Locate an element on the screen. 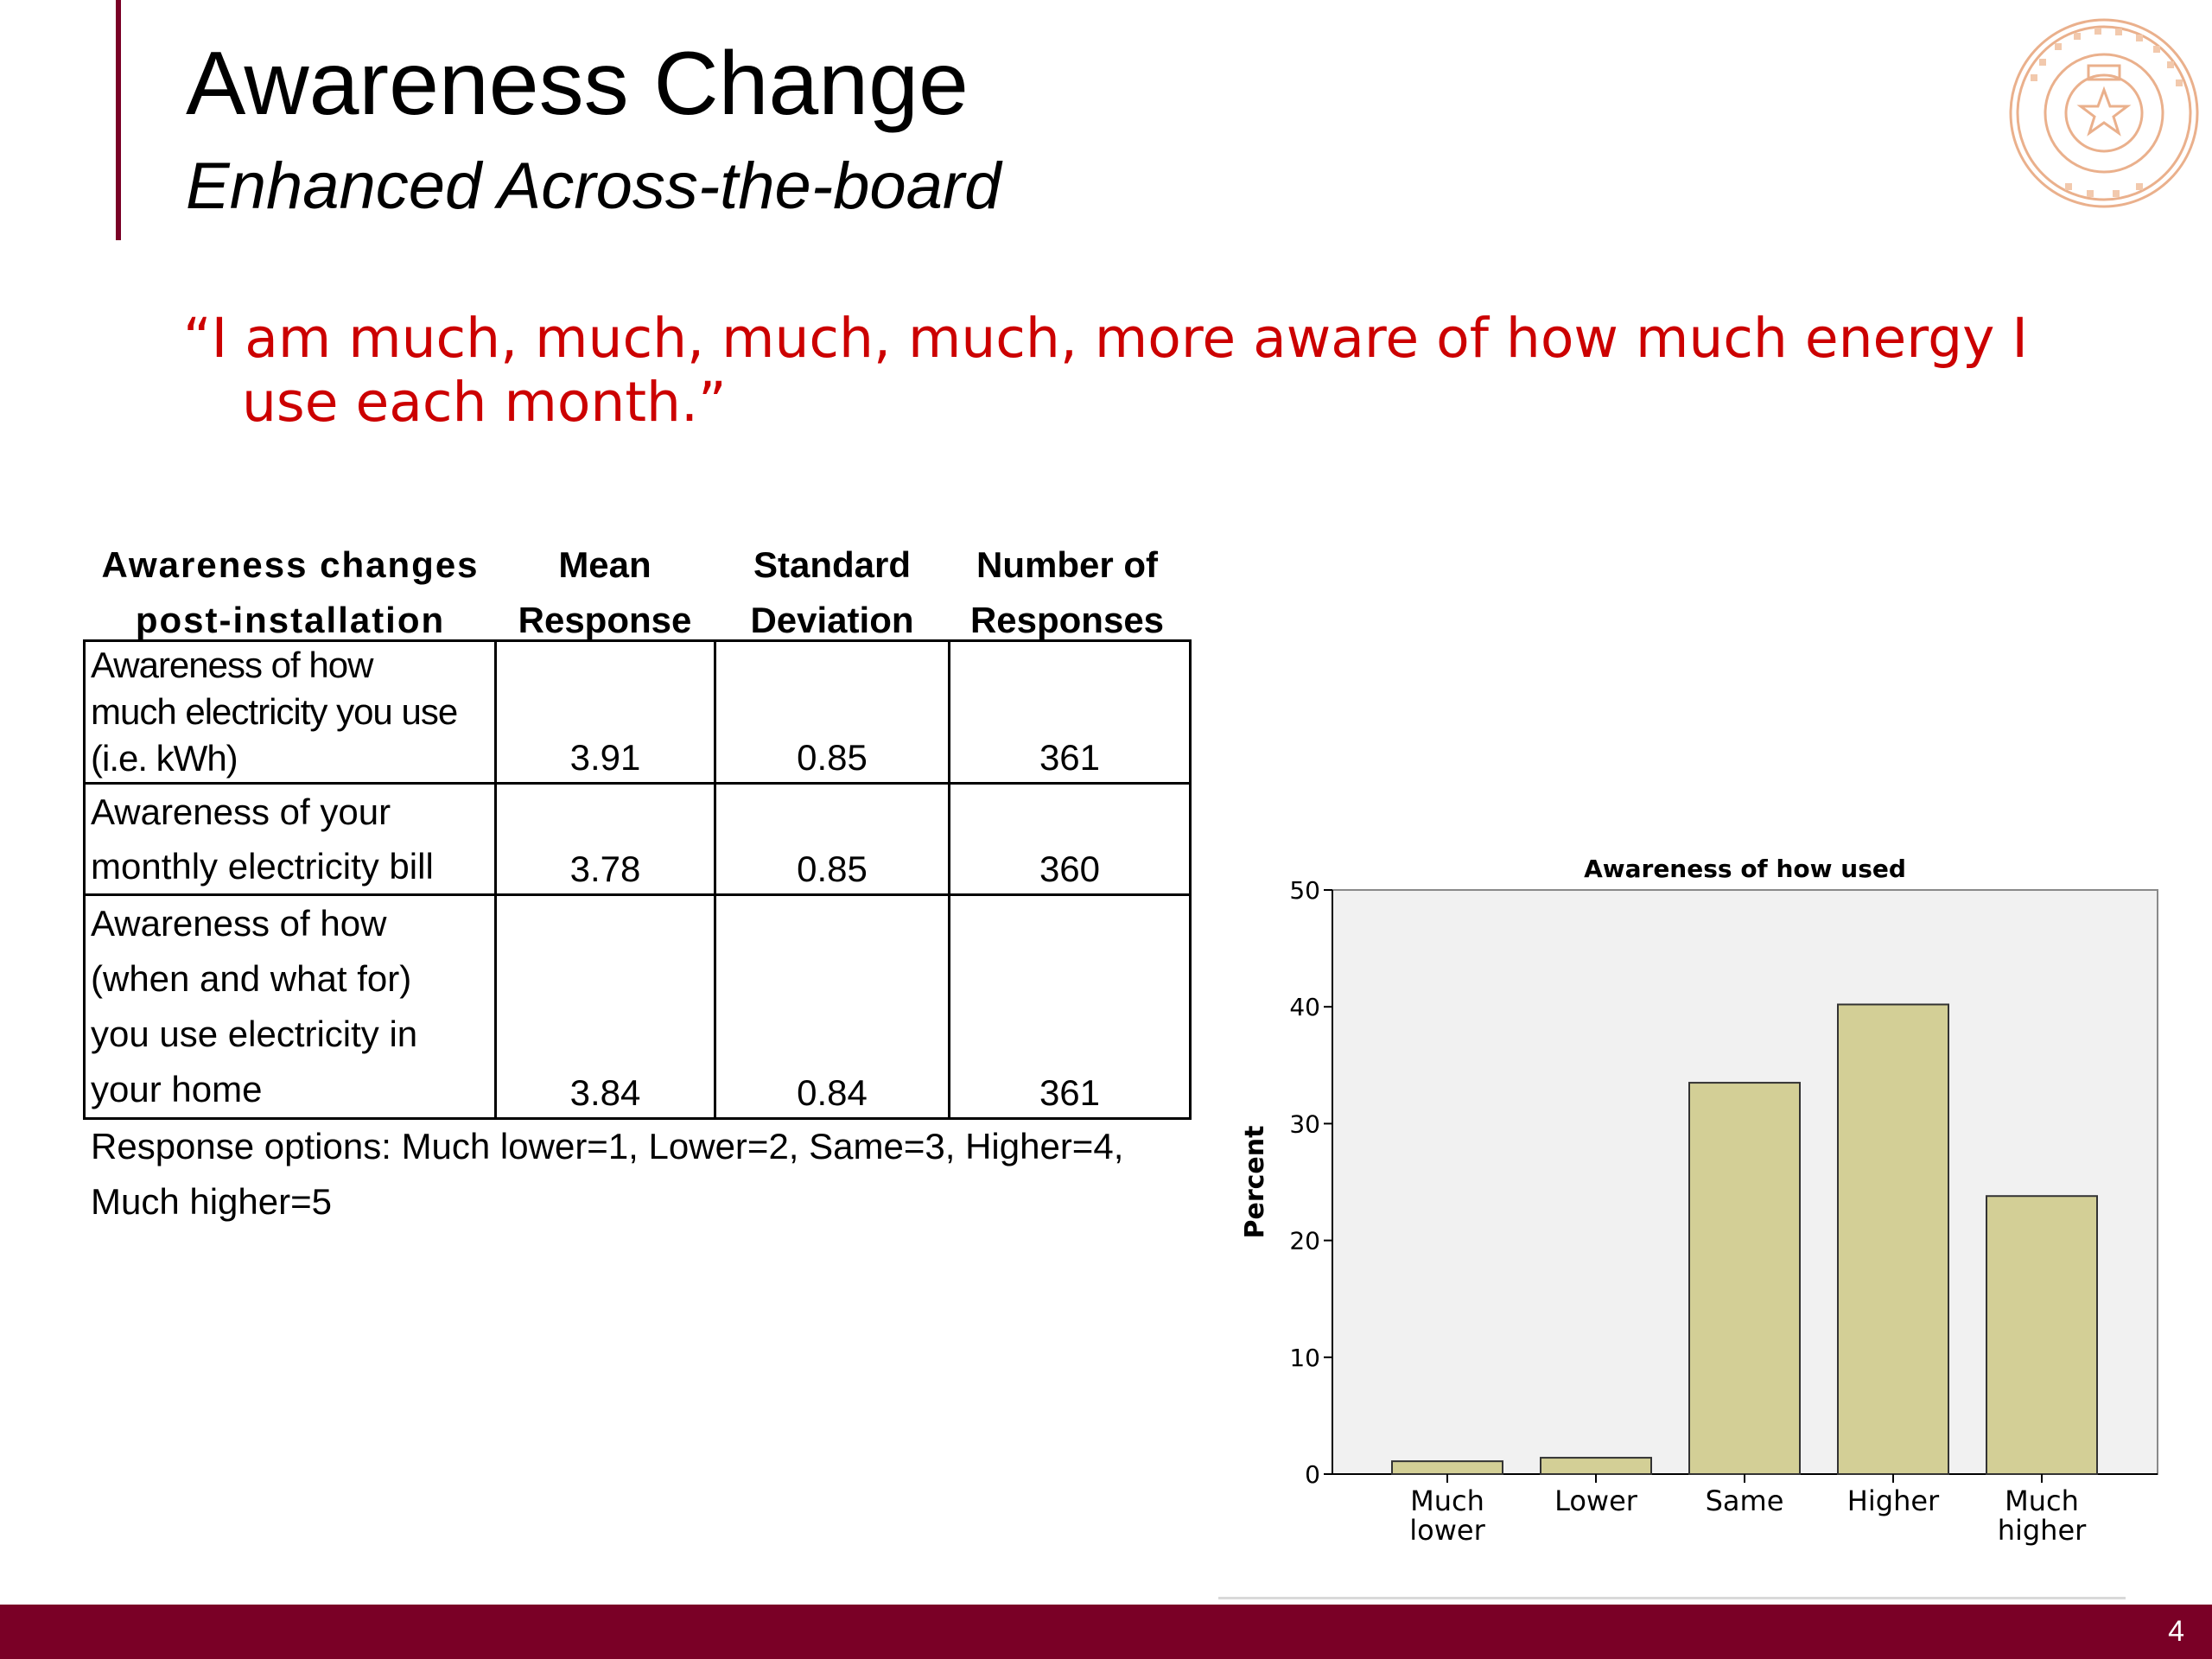  quote-line-2: use each month.” is located at coordinates (484, 402).